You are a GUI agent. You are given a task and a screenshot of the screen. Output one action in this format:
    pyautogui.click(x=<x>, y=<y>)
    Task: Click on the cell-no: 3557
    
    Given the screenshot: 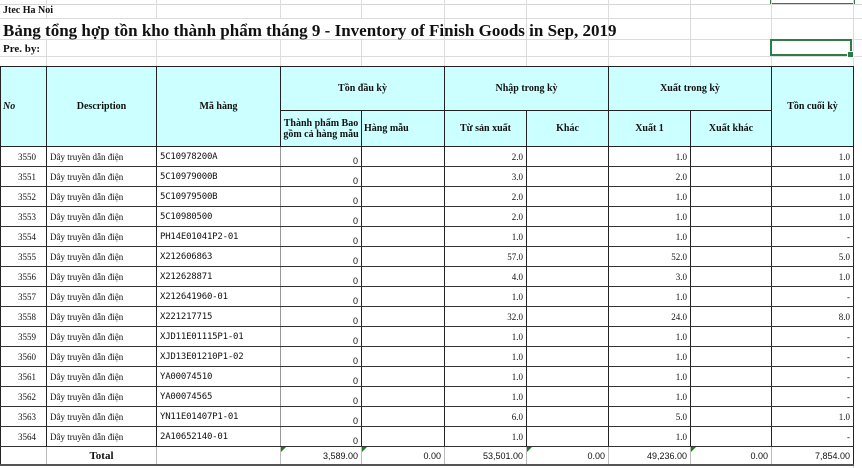 What is the action you would take?
    pyautogui.click(x=23, y=296)
    